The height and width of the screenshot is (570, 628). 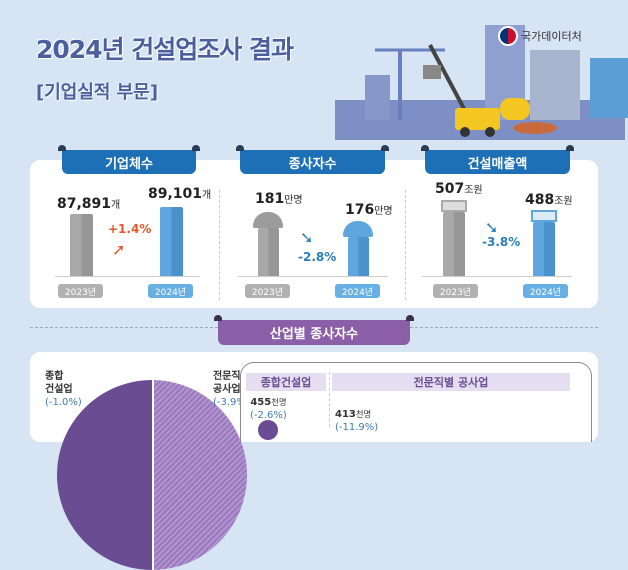 I want to click on ribbon-companies: 기업체수, so click(x=129, y=159).